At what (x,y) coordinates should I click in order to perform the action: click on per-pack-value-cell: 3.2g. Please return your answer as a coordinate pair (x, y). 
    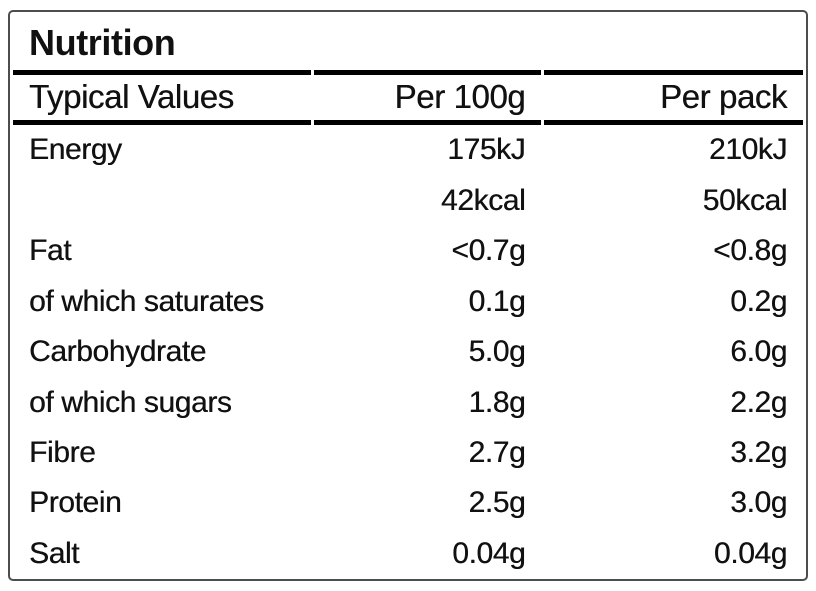
    Looking at the image, I should click on (758, 452).